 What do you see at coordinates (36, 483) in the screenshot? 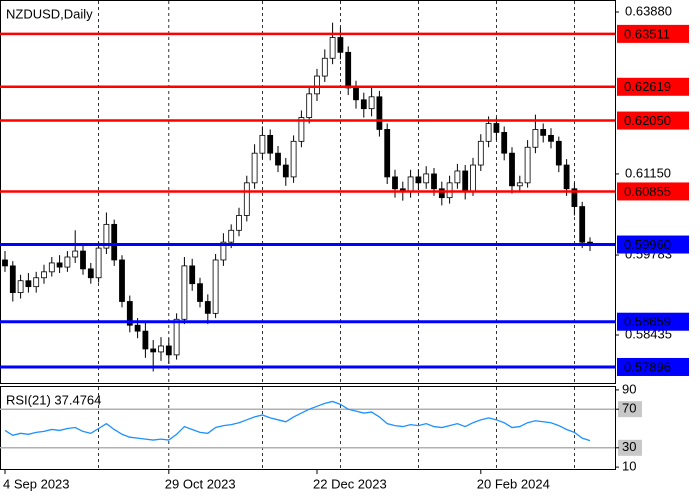
I see `x-tick-label: 4 Sep 2023` at bounding box center [36, 483].